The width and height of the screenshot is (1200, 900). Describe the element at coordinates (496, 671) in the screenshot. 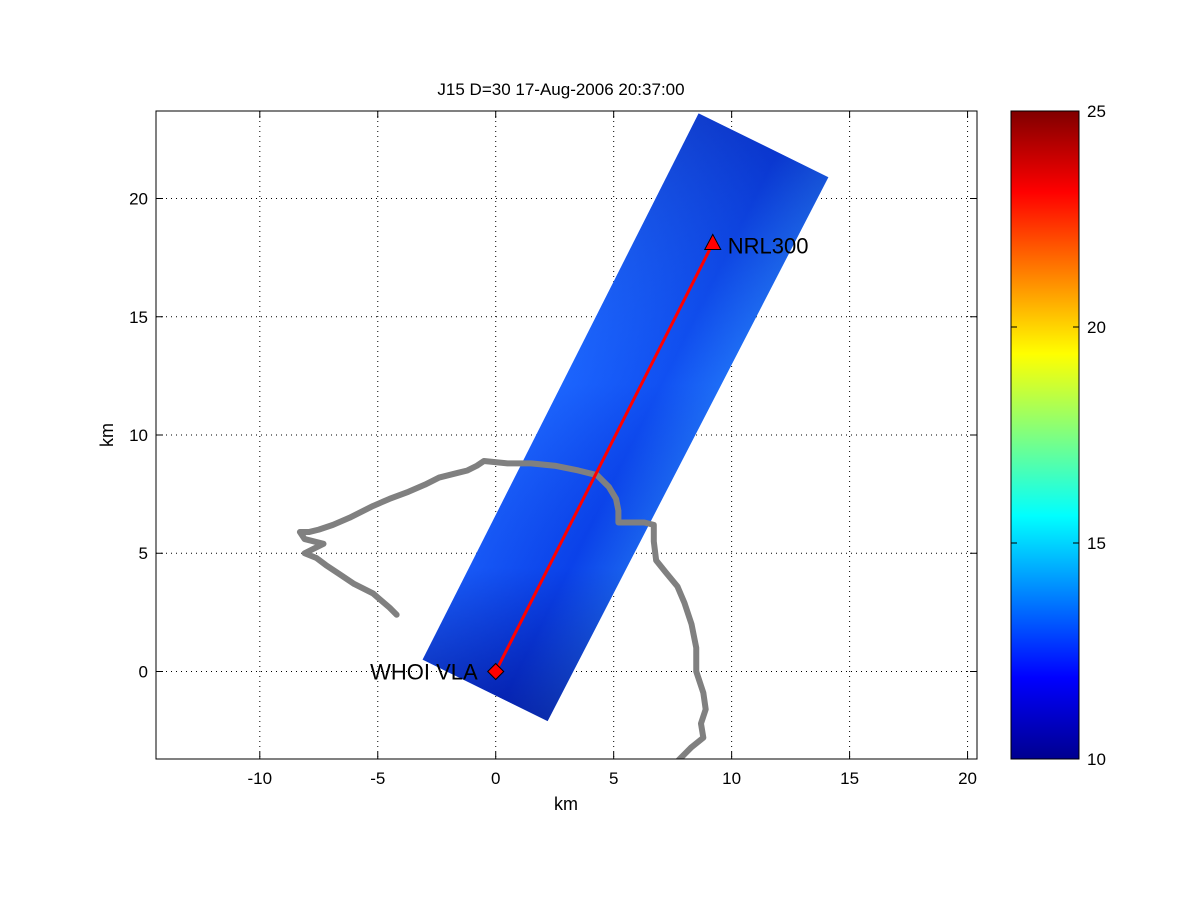

I see `whoi-vla-marker` at that location.